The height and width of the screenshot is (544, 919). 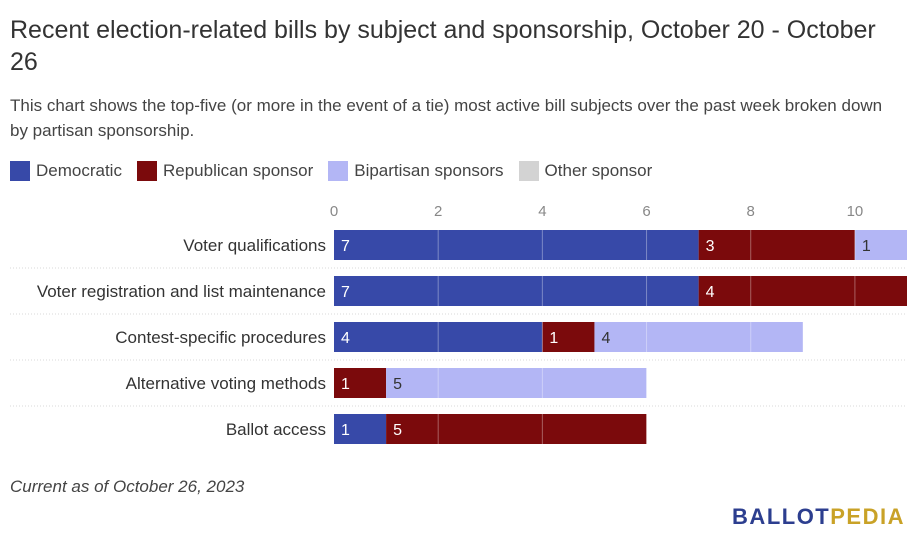 I want to click on logo-part-ballot: BALLOT, so click(x=781, y=516).